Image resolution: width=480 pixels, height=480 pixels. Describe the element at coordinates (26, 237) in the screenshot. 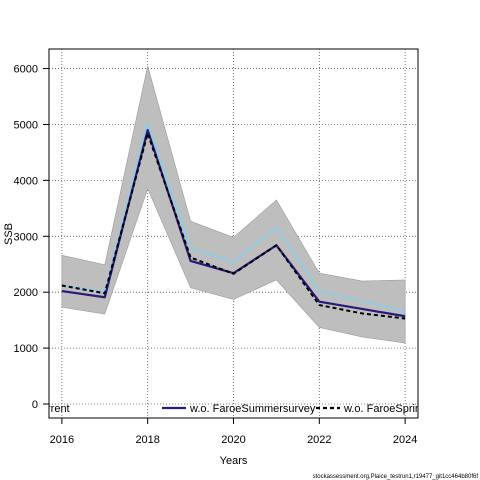

I see `y-tick-label: 3000` at that location.